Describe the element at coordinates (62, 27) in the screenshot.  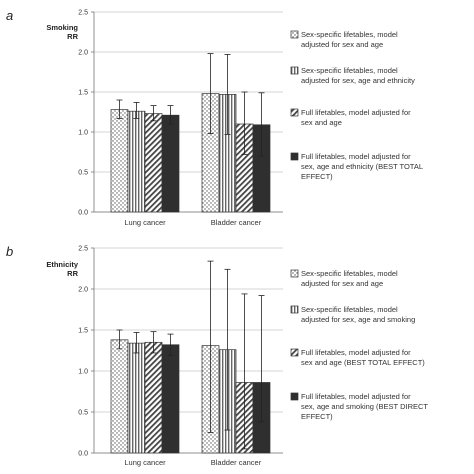
I see `y-axis-title: Smoking` at that location.